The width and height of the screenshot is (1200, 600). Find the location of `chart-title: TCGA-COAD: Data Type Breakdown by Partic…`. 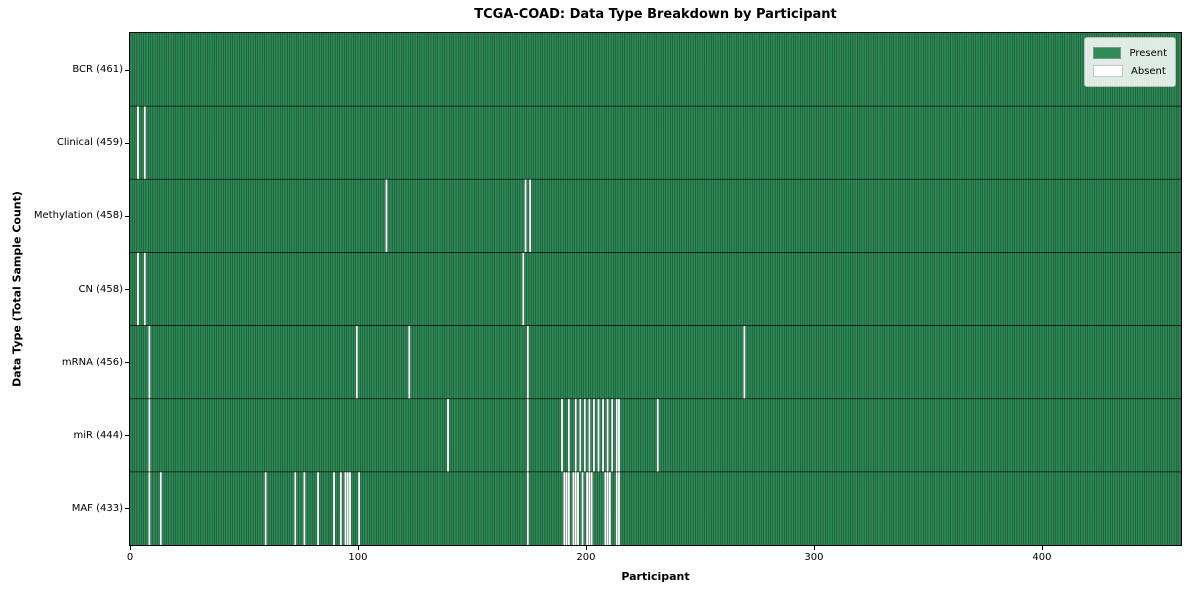

chart-title: TCGA-COAD: Data Type Breakdown by Partic… is located at coordinates (655, 14).